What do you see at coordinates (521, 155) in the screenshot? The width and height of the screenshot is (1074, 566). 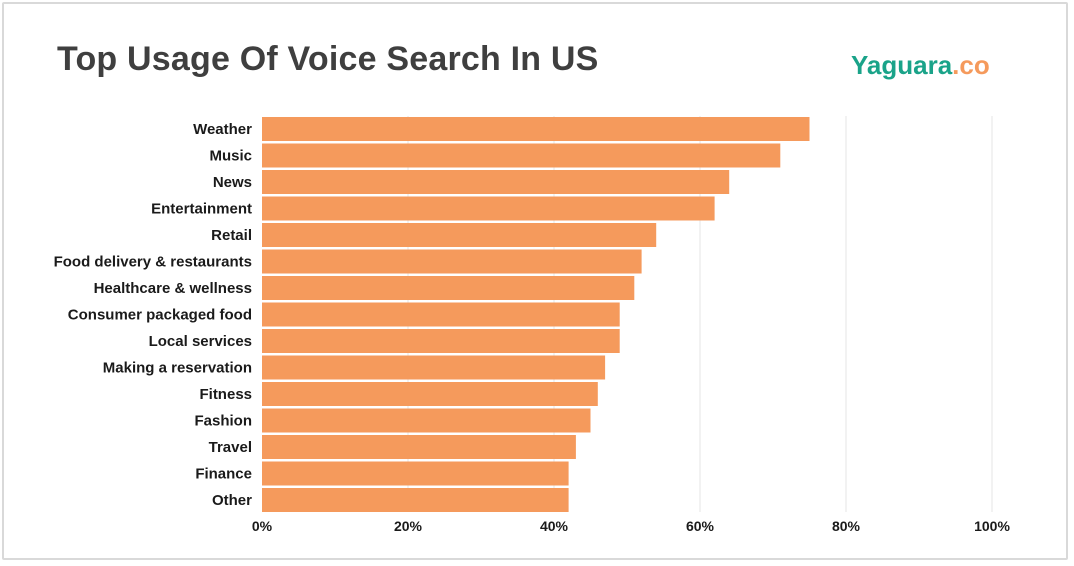 I see `bar-music` at bounding box center [521, 155].